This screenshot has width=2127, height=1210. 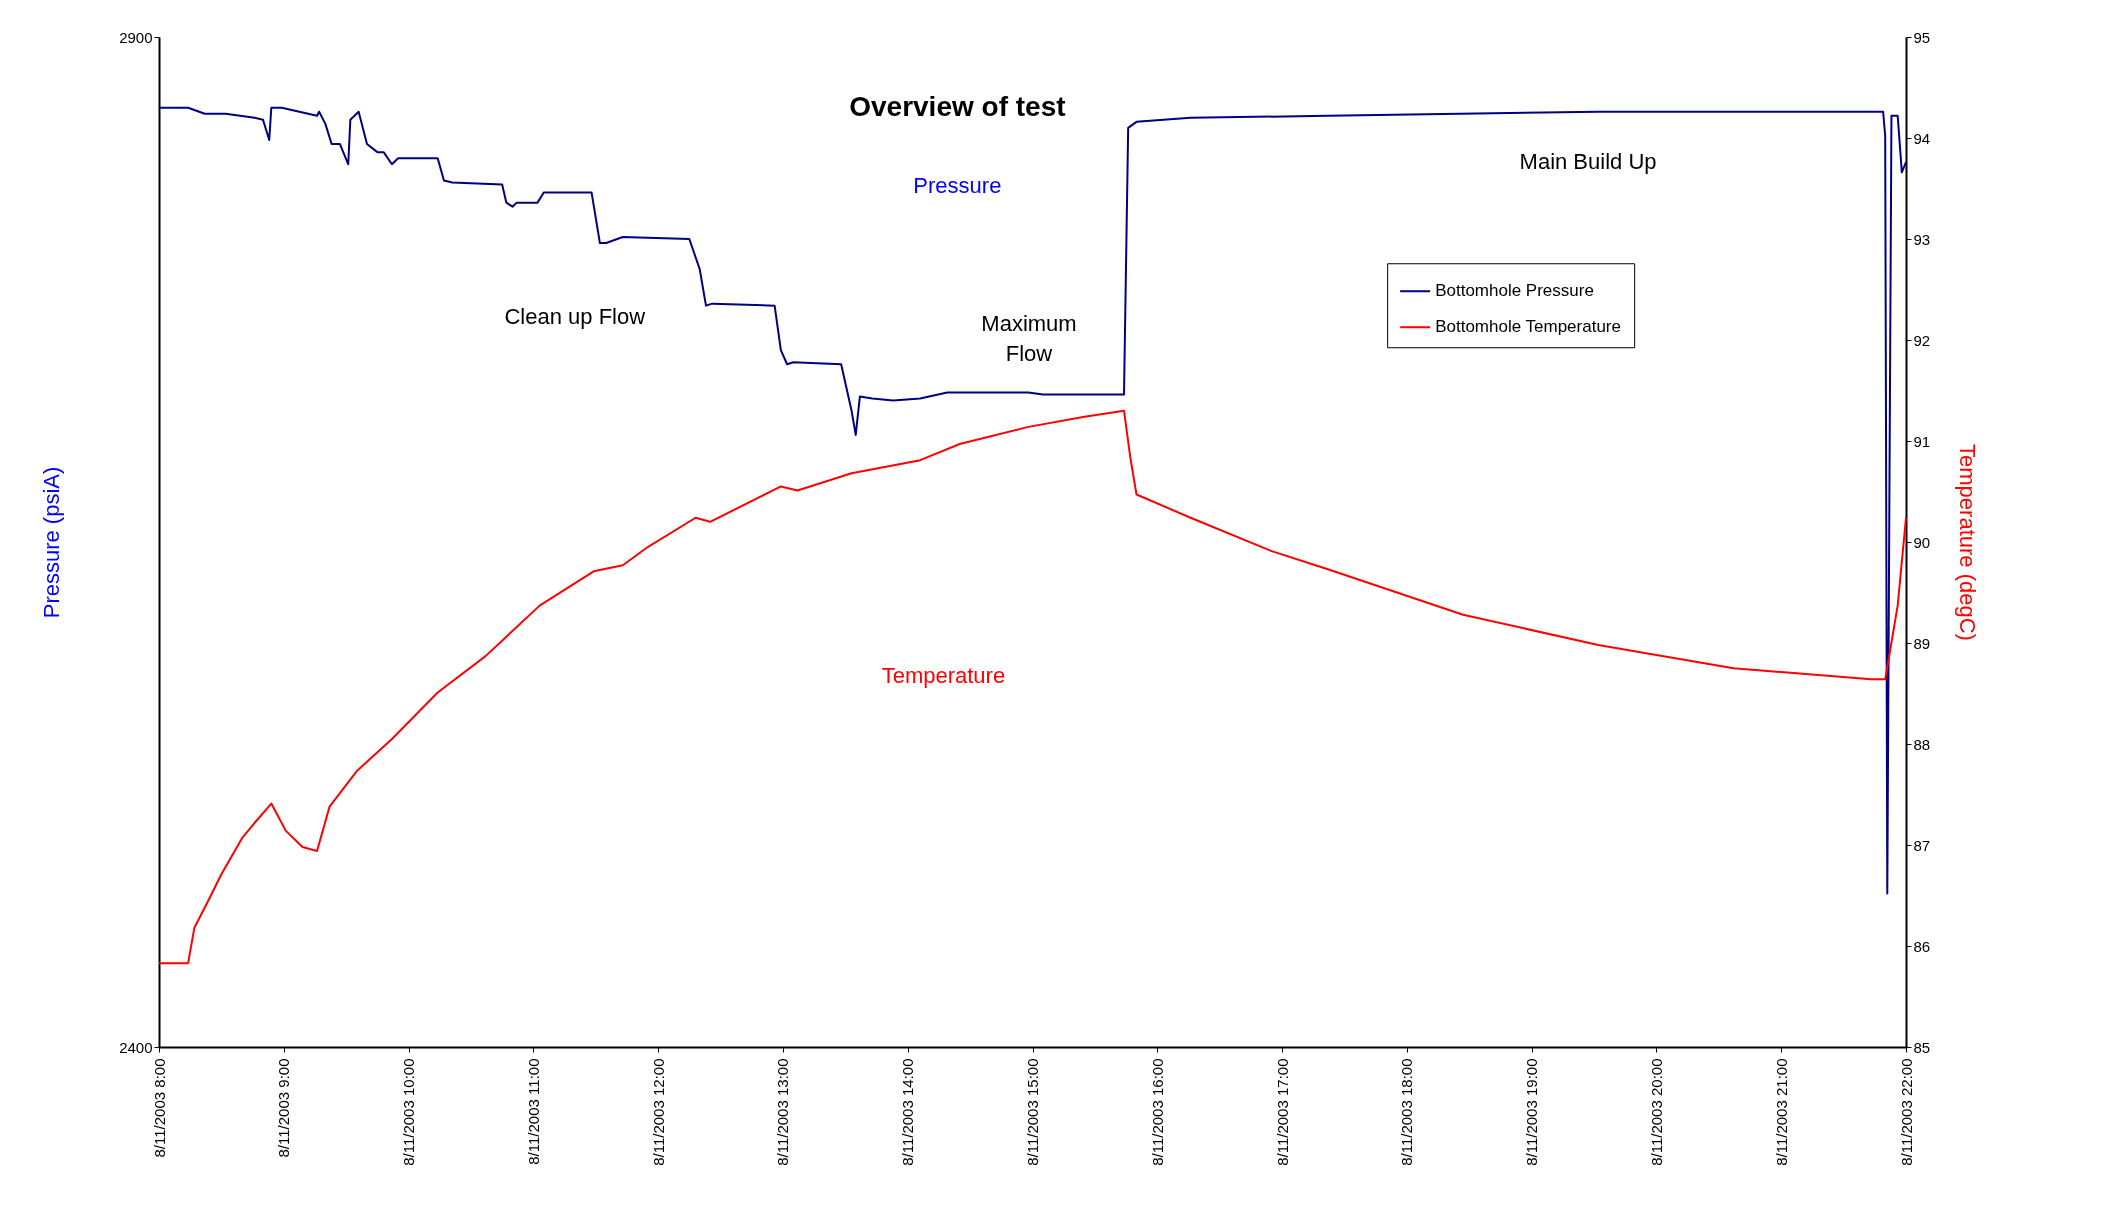 I want to click on x-tick-label: 8/11/2003 19:00, so click(x=1532, y=1112).